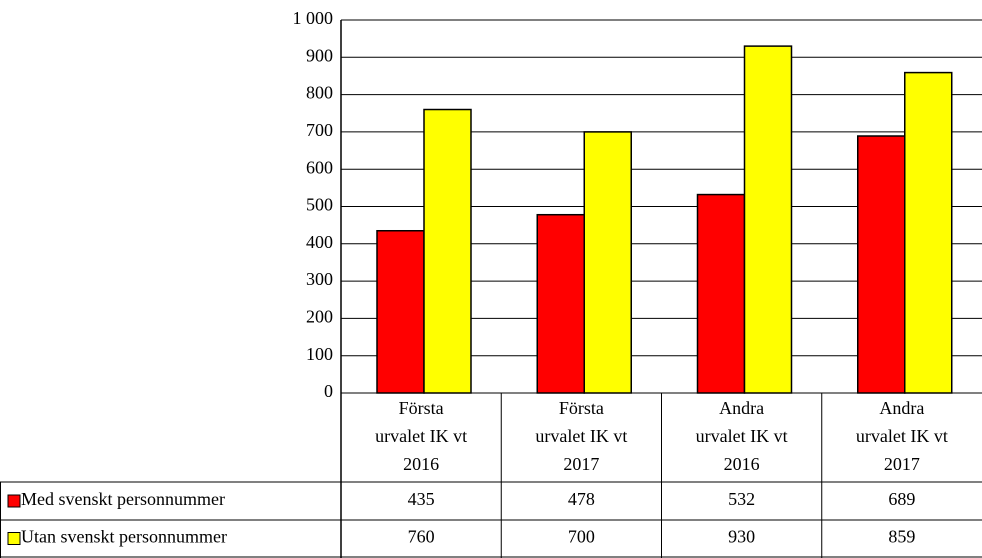 Image resolution: width=982 pixels, height=558 pixels. Describe the element at coordinates (901, 499) in the screenshot. I see `table-value: 689` at that location.